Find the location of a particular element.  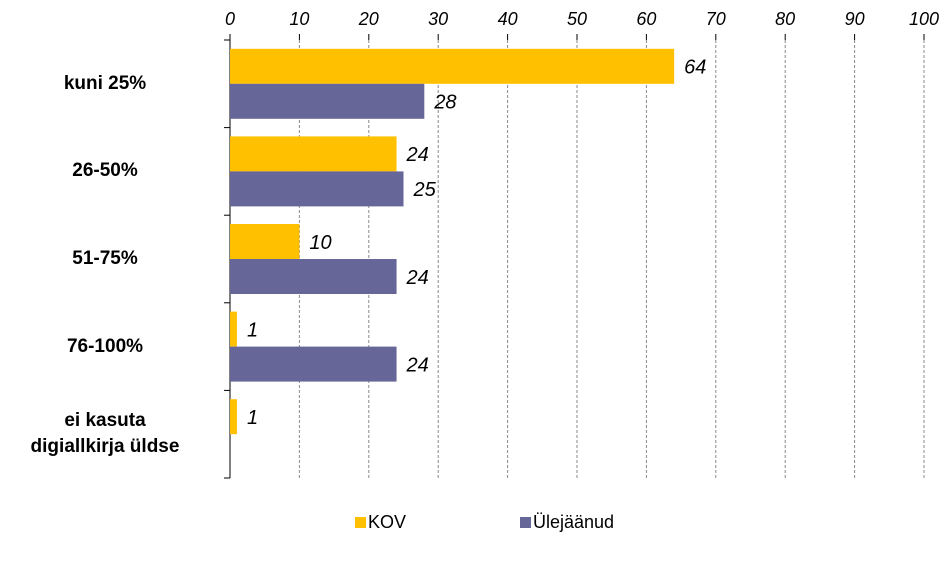

y-tick-label: 76-100% is located at coordinates (105, 346).